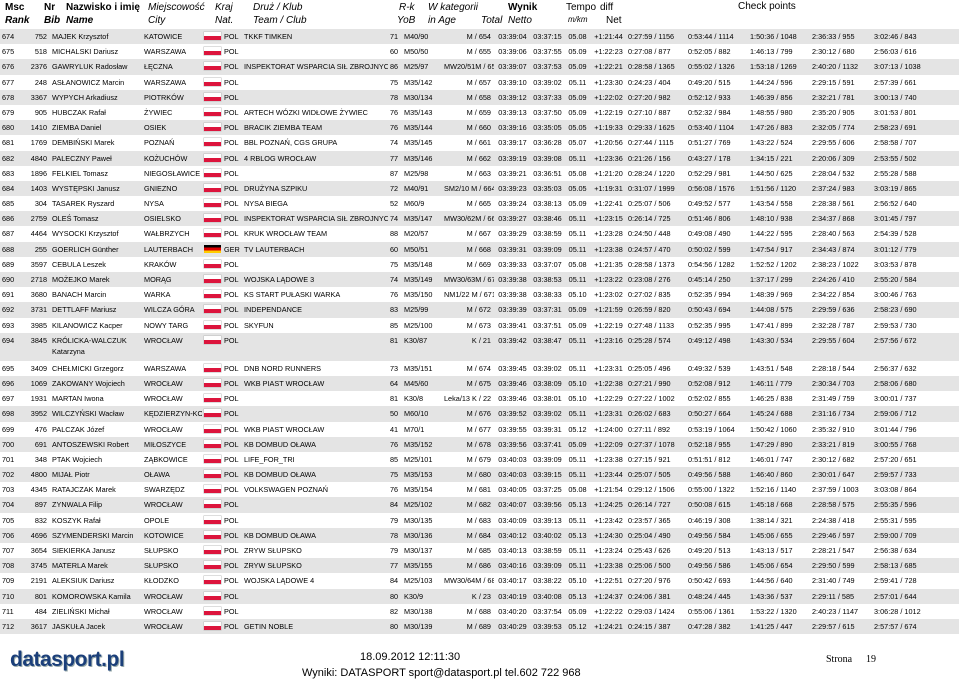 This screenshot has height=682, width=959. Describe the element at coordinates (841, 566) in the screenshot. I see `checkpoint: 2:29:50 / 599` at that location.